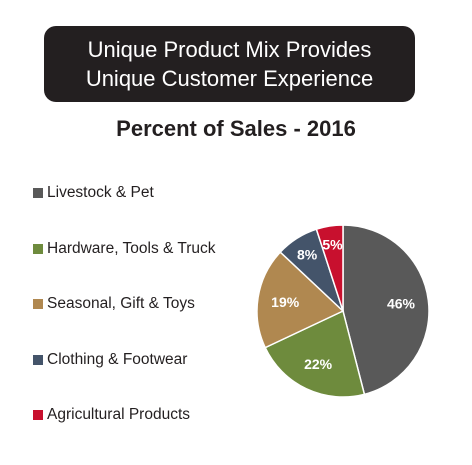 The width and height of the screenshot is (472, 465). What do you see at coordinates (307, 254) in the screenshot?
I see `data-label-clothing: 8%` at bounding box center [307, 254].